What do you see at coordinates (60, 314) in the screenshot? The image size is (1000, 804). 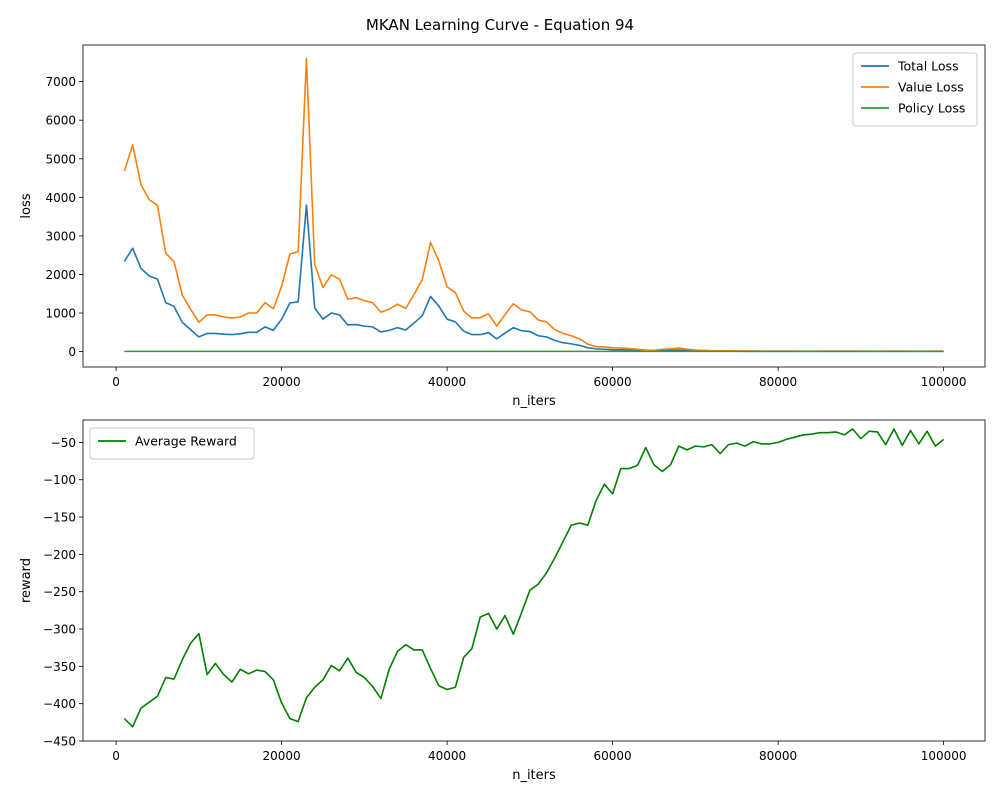 I see `y-tick-label: 1000` at bounding box center [60, 314].